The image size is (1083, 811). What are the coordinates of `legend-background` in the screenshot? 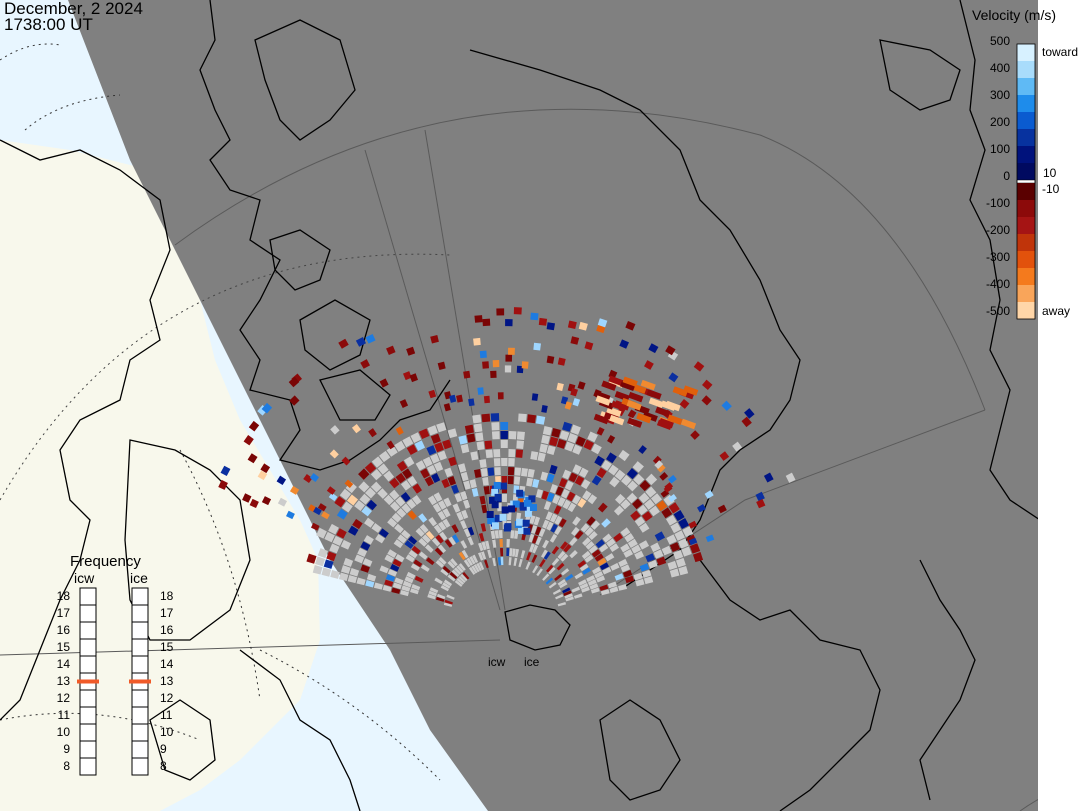 It's located at (1060, 405).